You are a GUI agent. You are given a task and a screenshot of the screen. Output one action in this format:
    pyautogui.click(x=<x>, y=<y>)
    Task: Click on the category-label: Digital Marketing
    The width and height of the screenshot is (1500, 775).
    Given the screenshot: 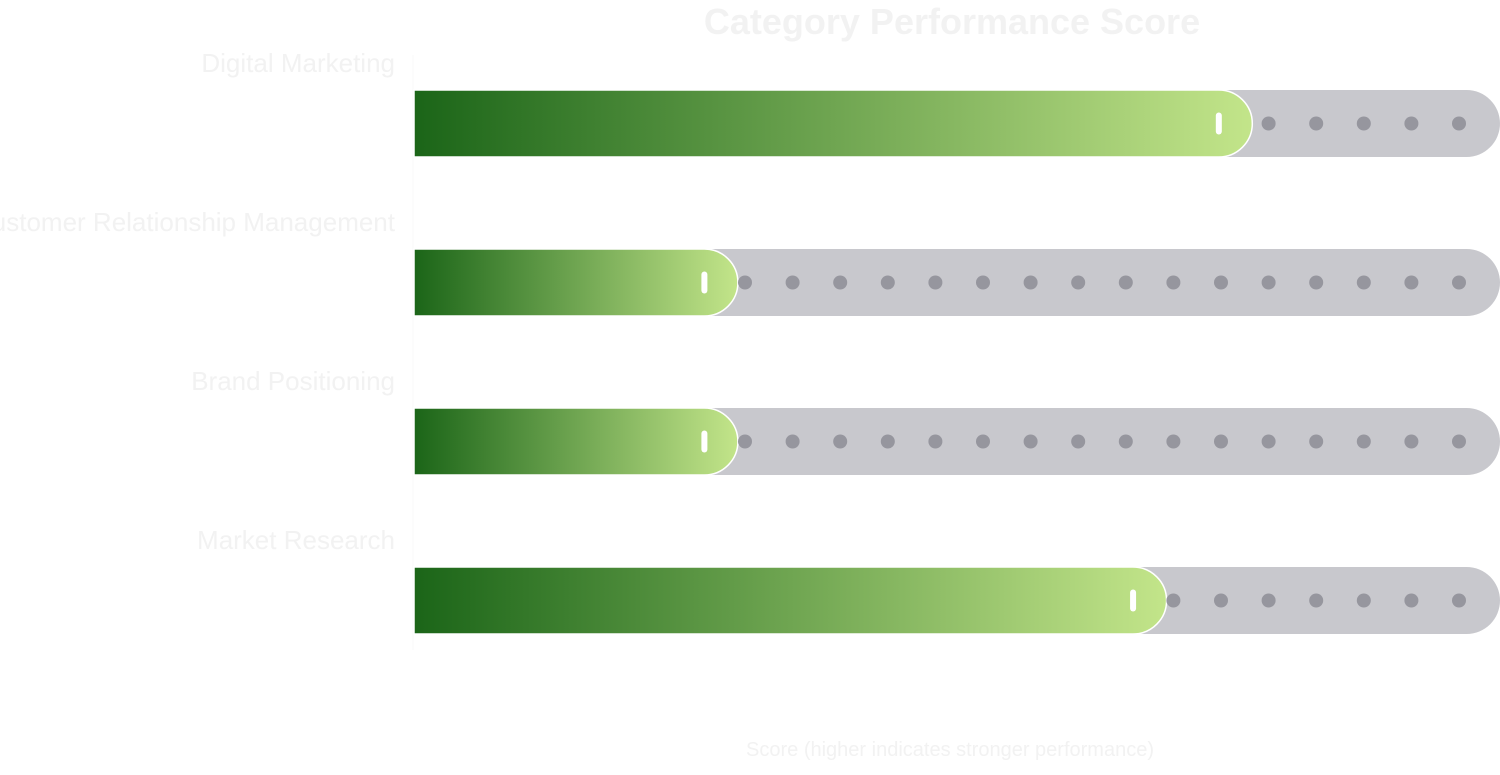 What is the action you would take?
    pyautogui.click(x=298, y=63)
    